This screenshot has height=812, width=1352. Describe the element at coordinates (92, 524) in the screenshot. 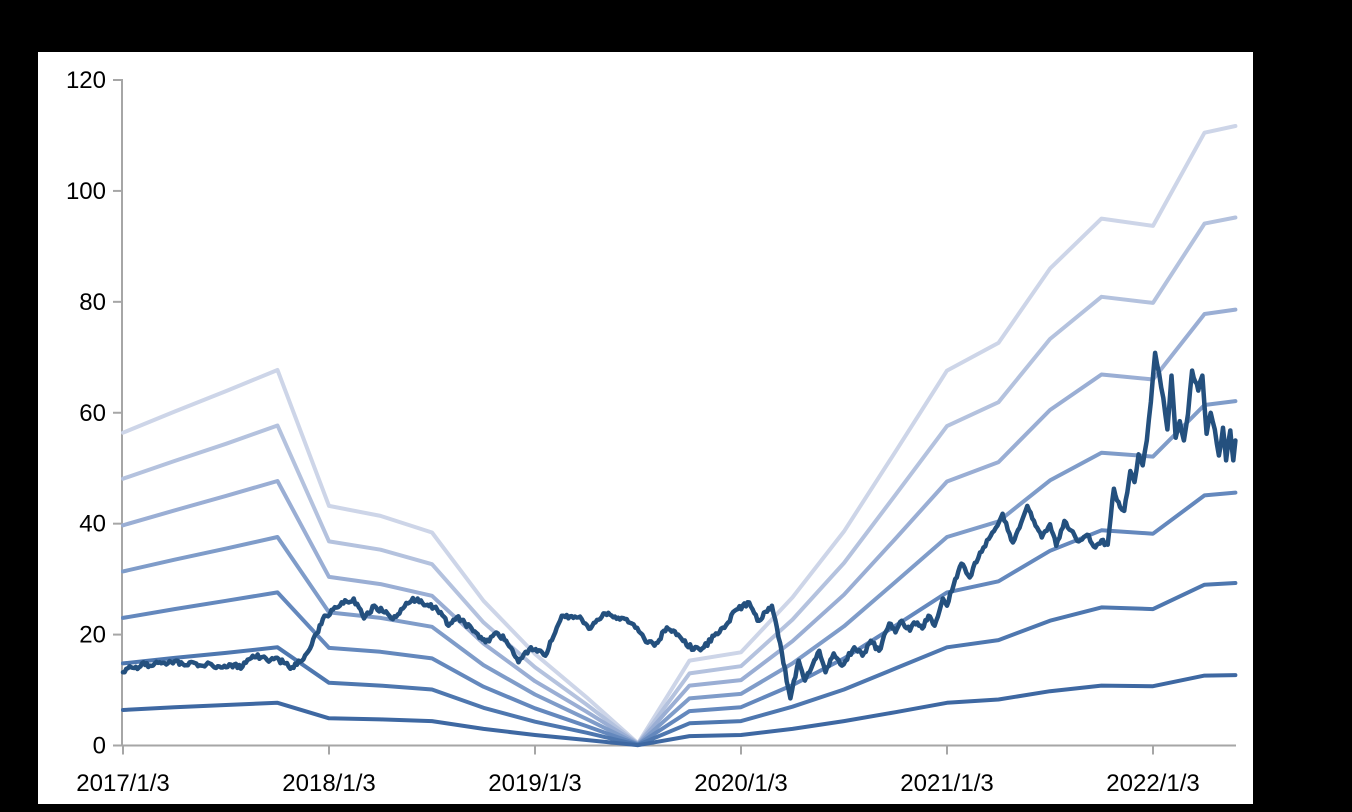

I see `y-tick-label: 40` at that location.